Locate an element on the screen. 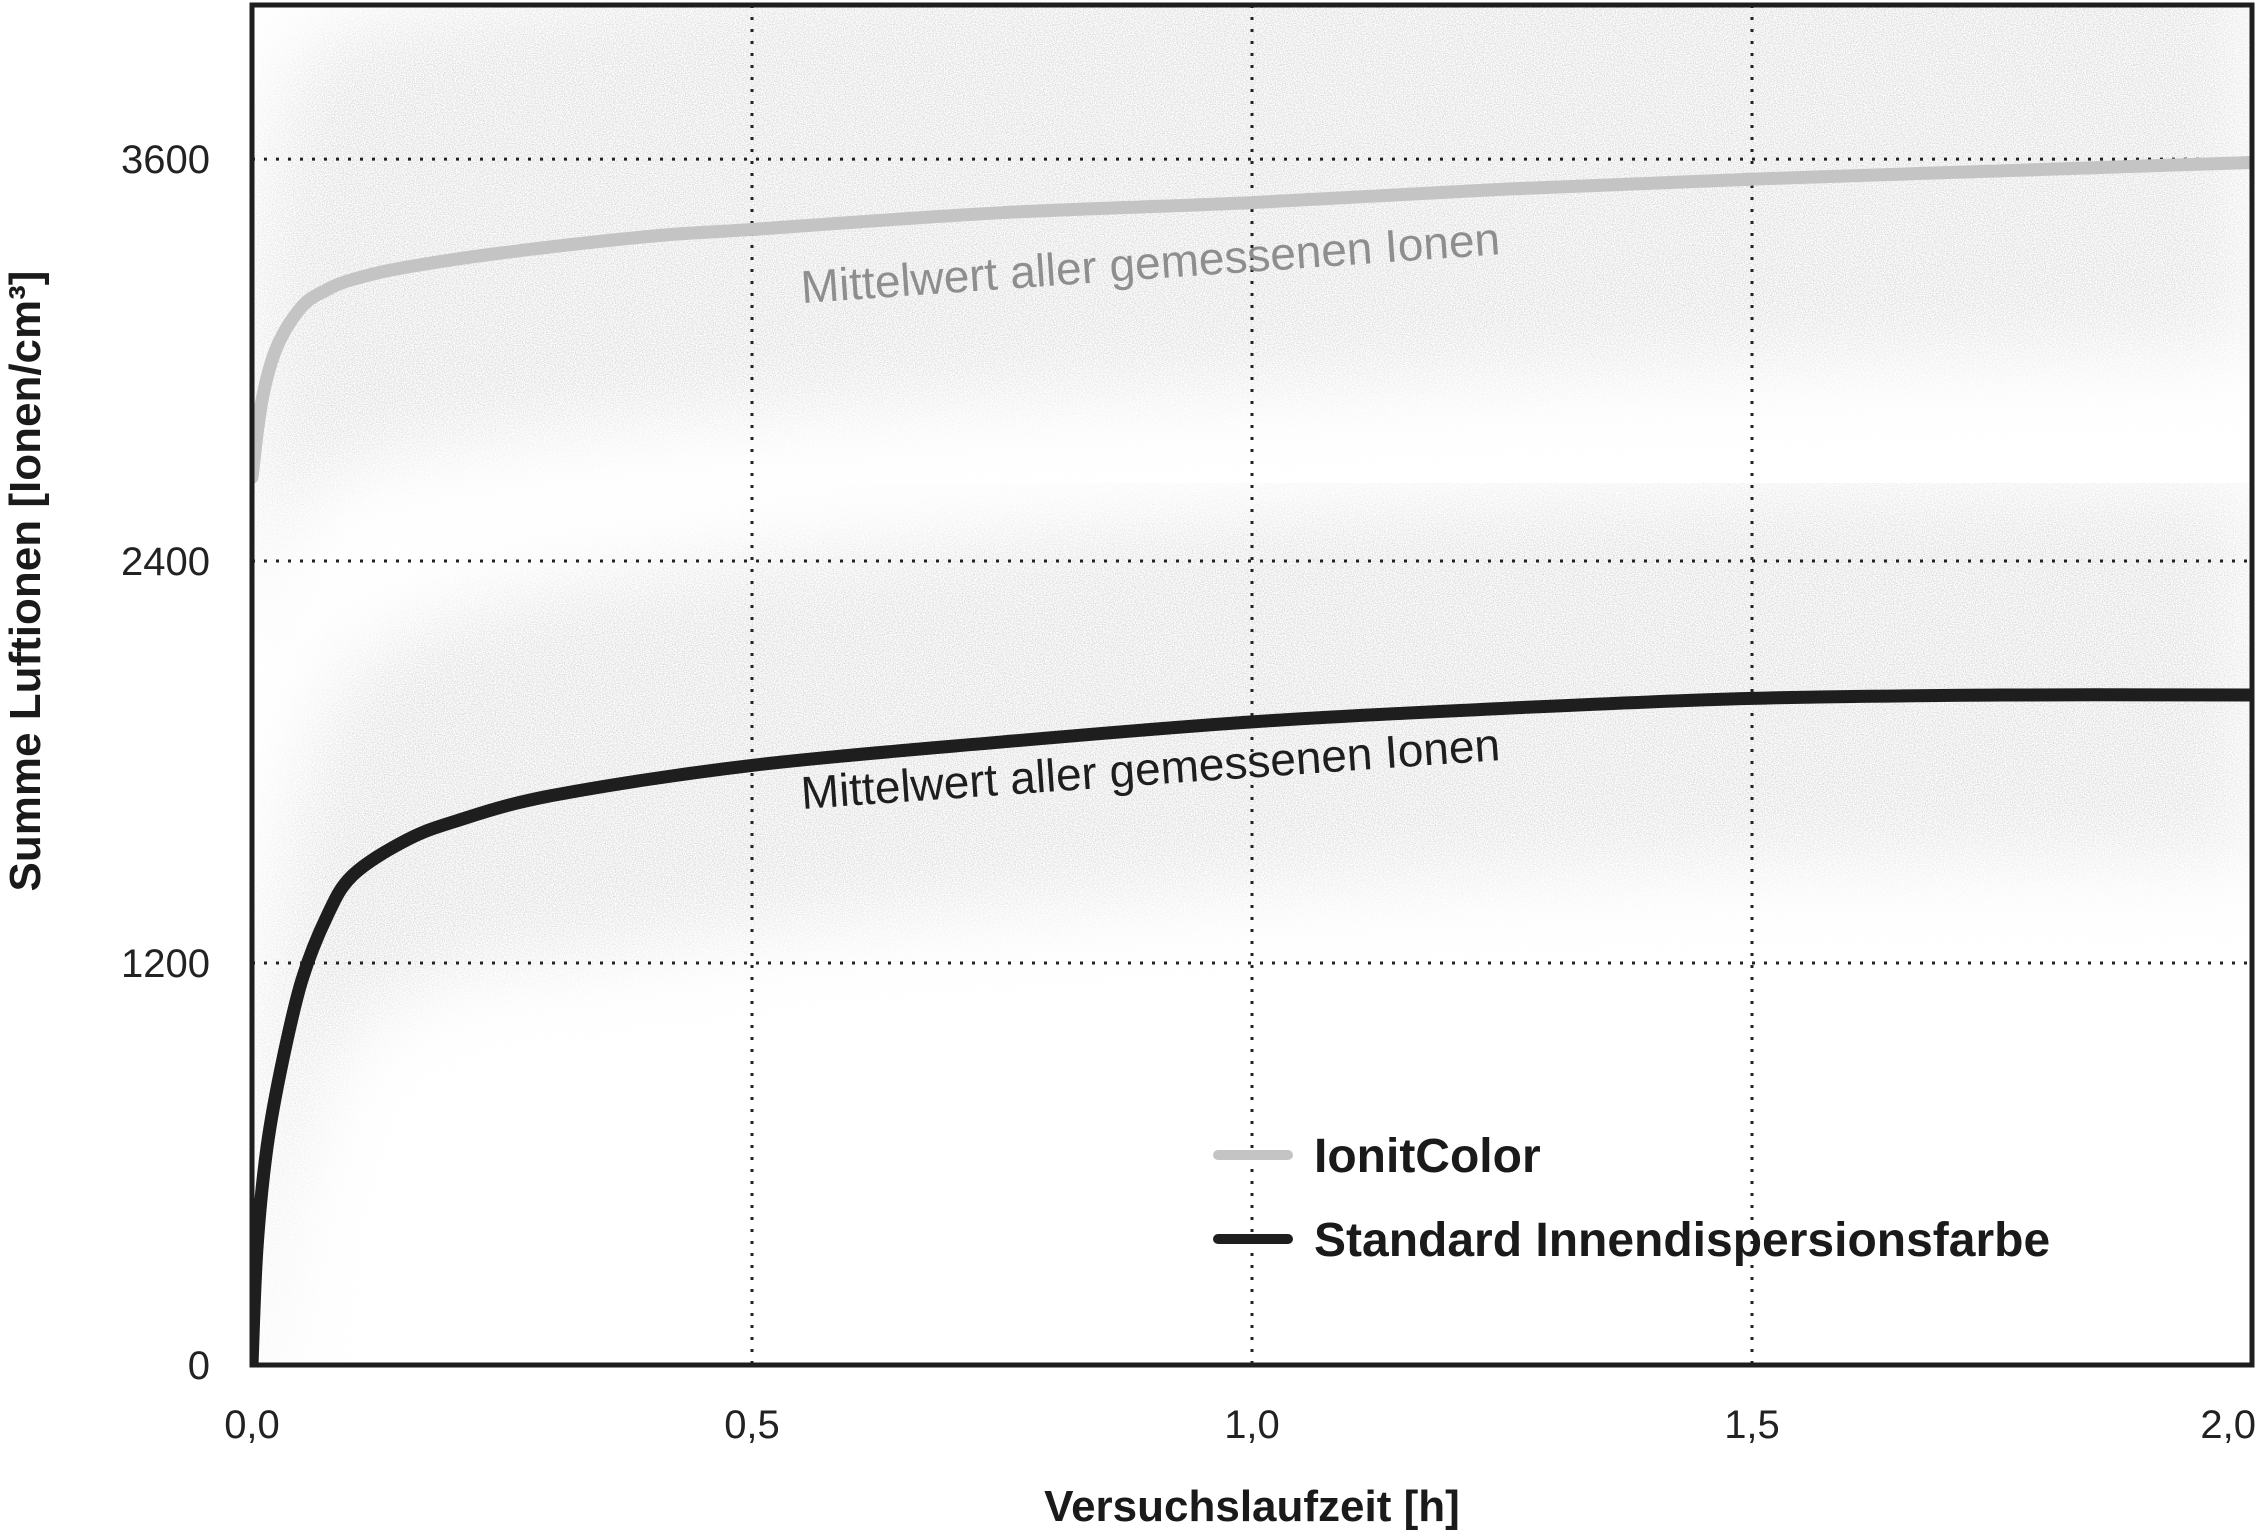  legend-label-standard-innendispersionsfarbe: Standard Innendispersionsfarbe is located at coordinates (1682, 1240).